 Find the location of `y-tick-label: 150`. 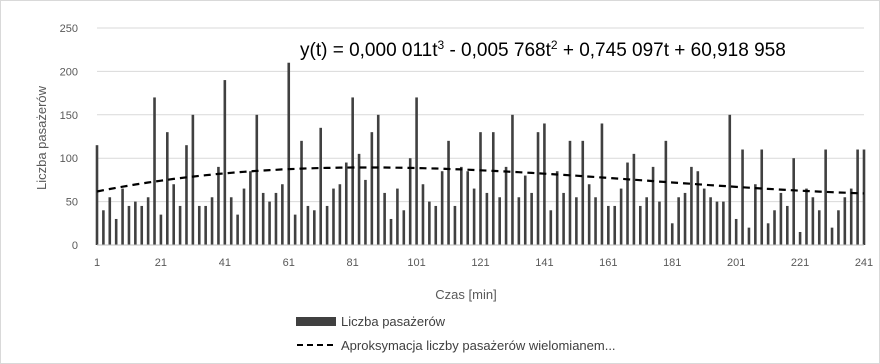

y-tick-label: 150 is located at coordinates (69, 116).